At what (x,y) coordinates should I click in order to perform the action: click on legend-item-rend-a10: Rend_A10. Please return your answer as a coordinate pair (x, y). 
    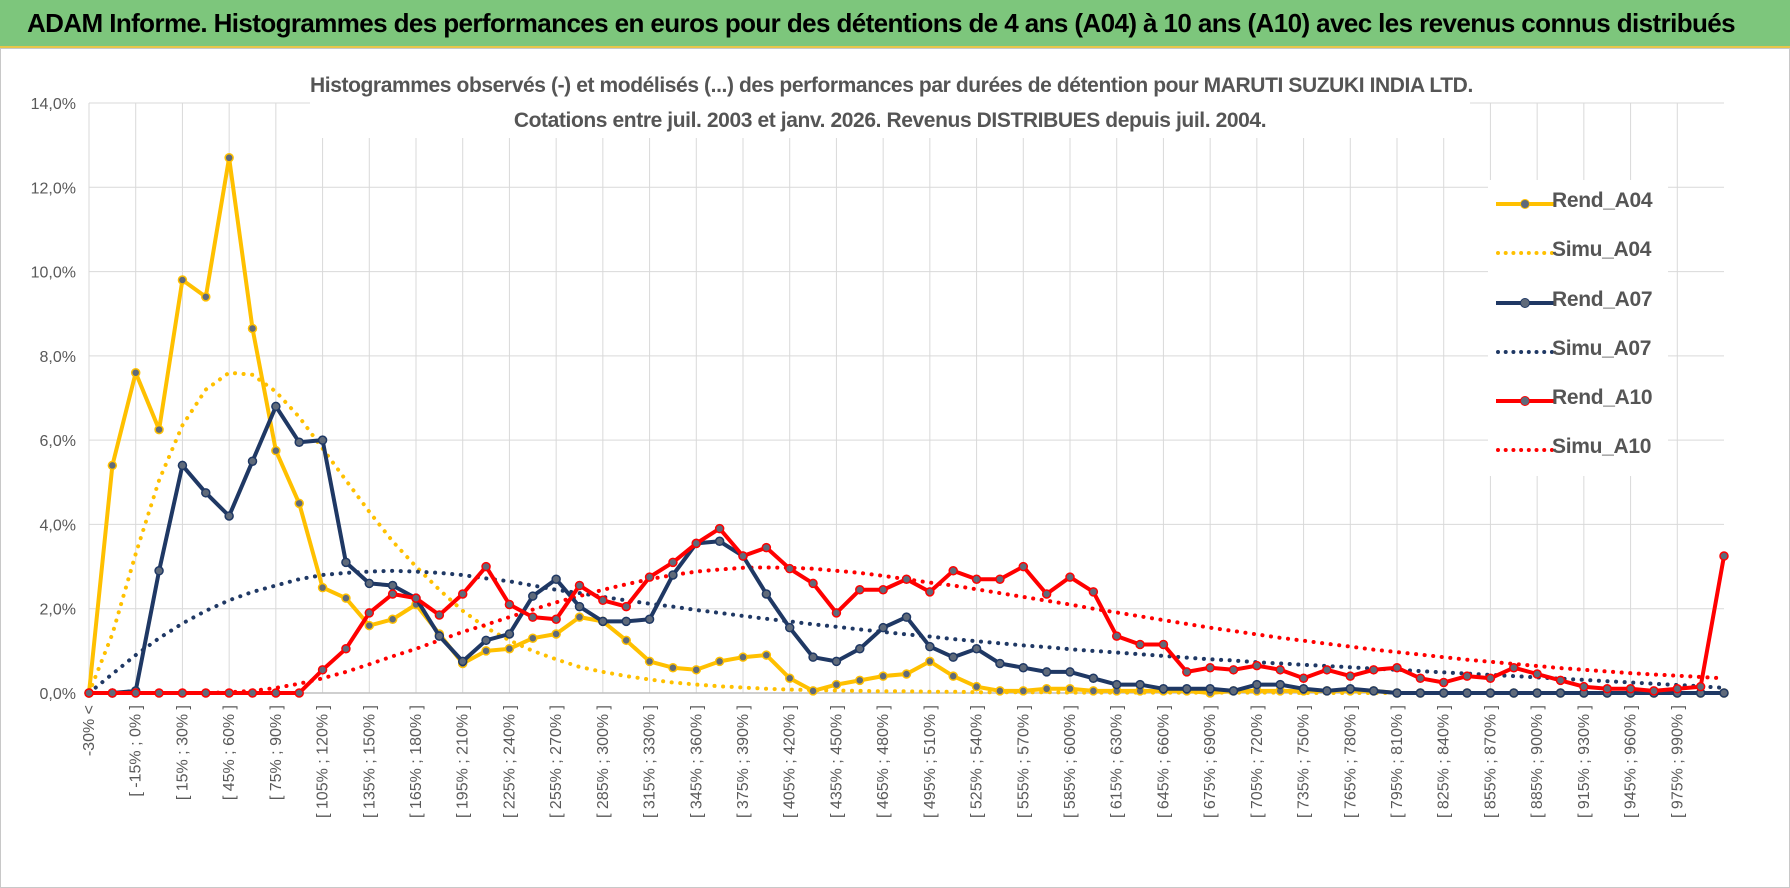
    Looking at the image, I should click on (1578, 401).